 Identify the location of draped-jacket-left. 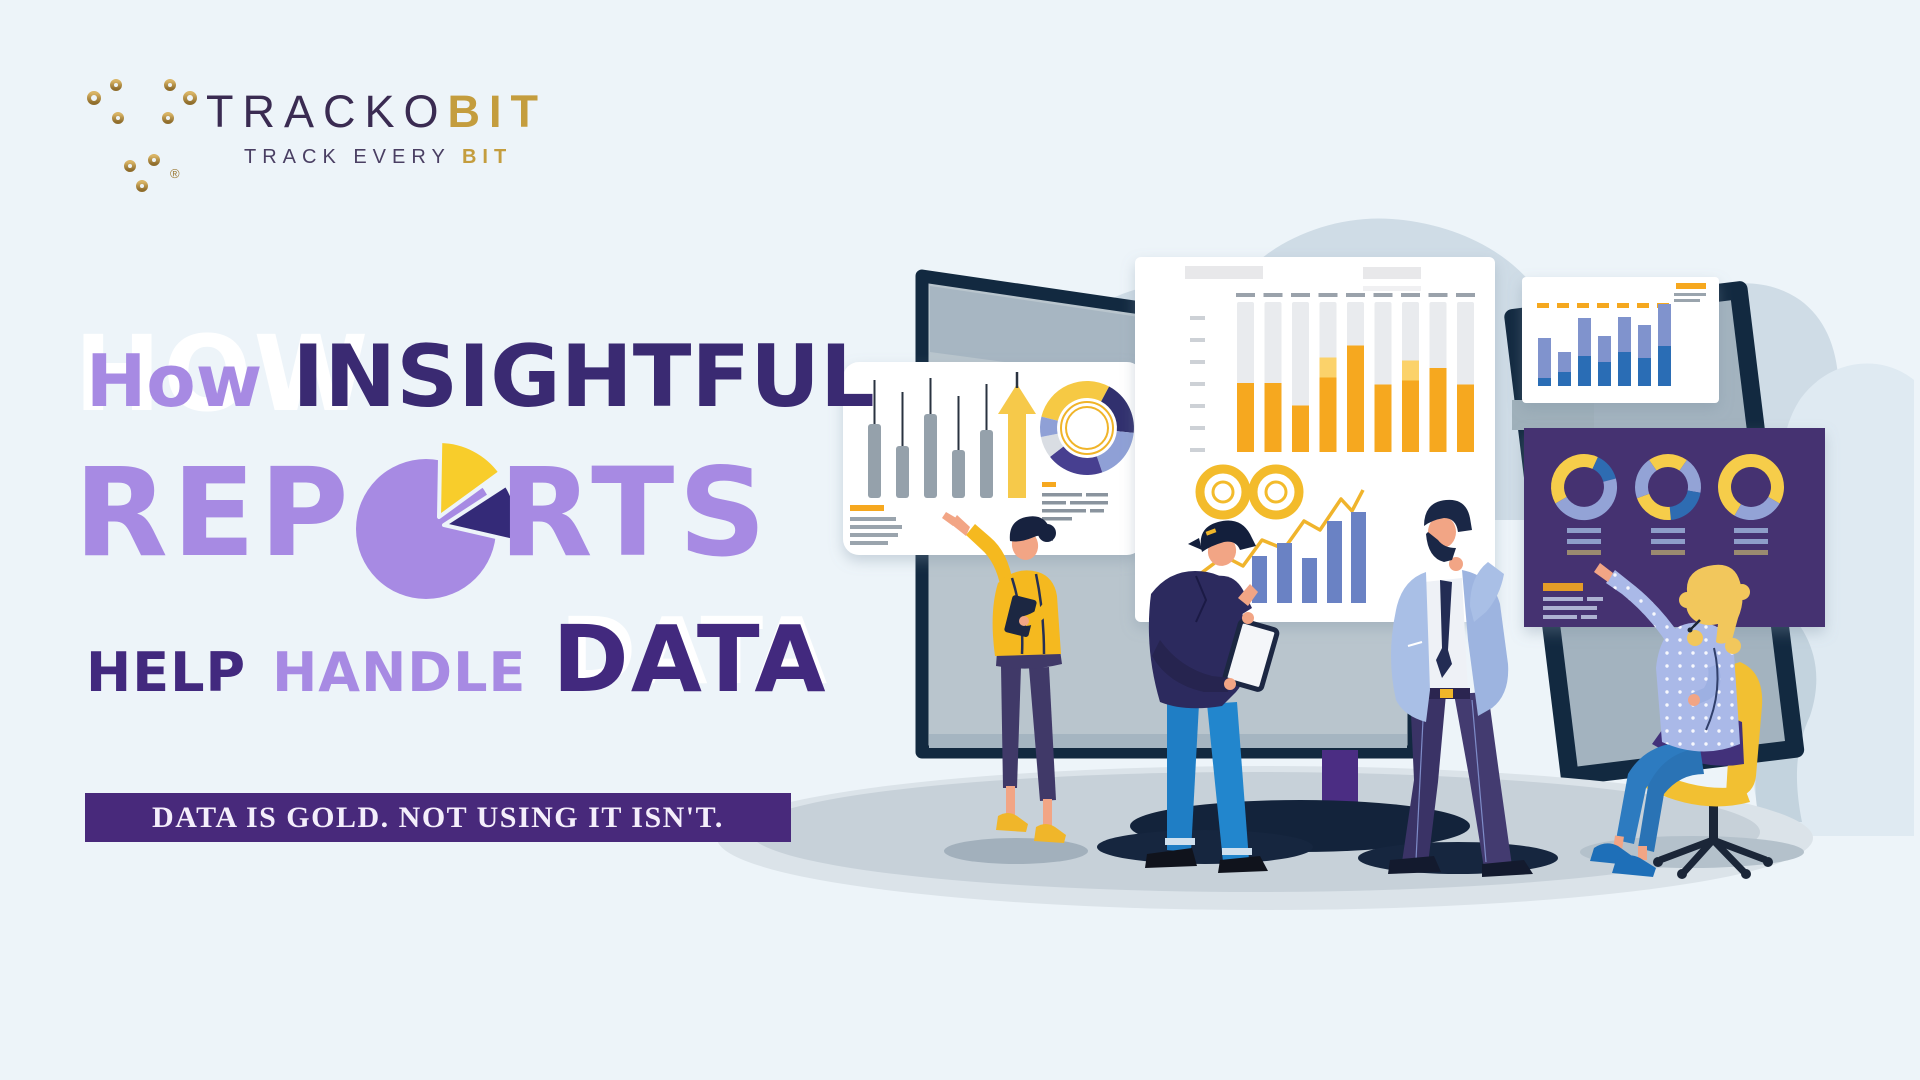
(1410, 647).